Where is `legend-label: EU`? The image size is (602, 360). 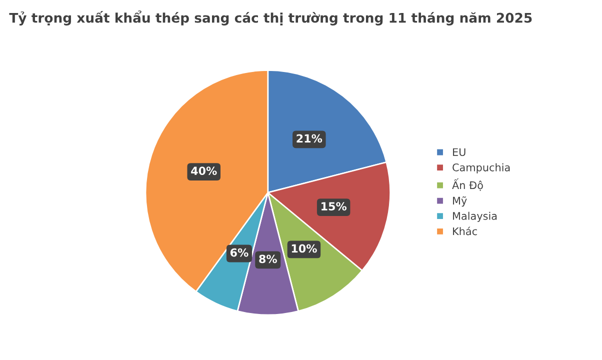 legend-label: EU is located at coordinates (459, 152).